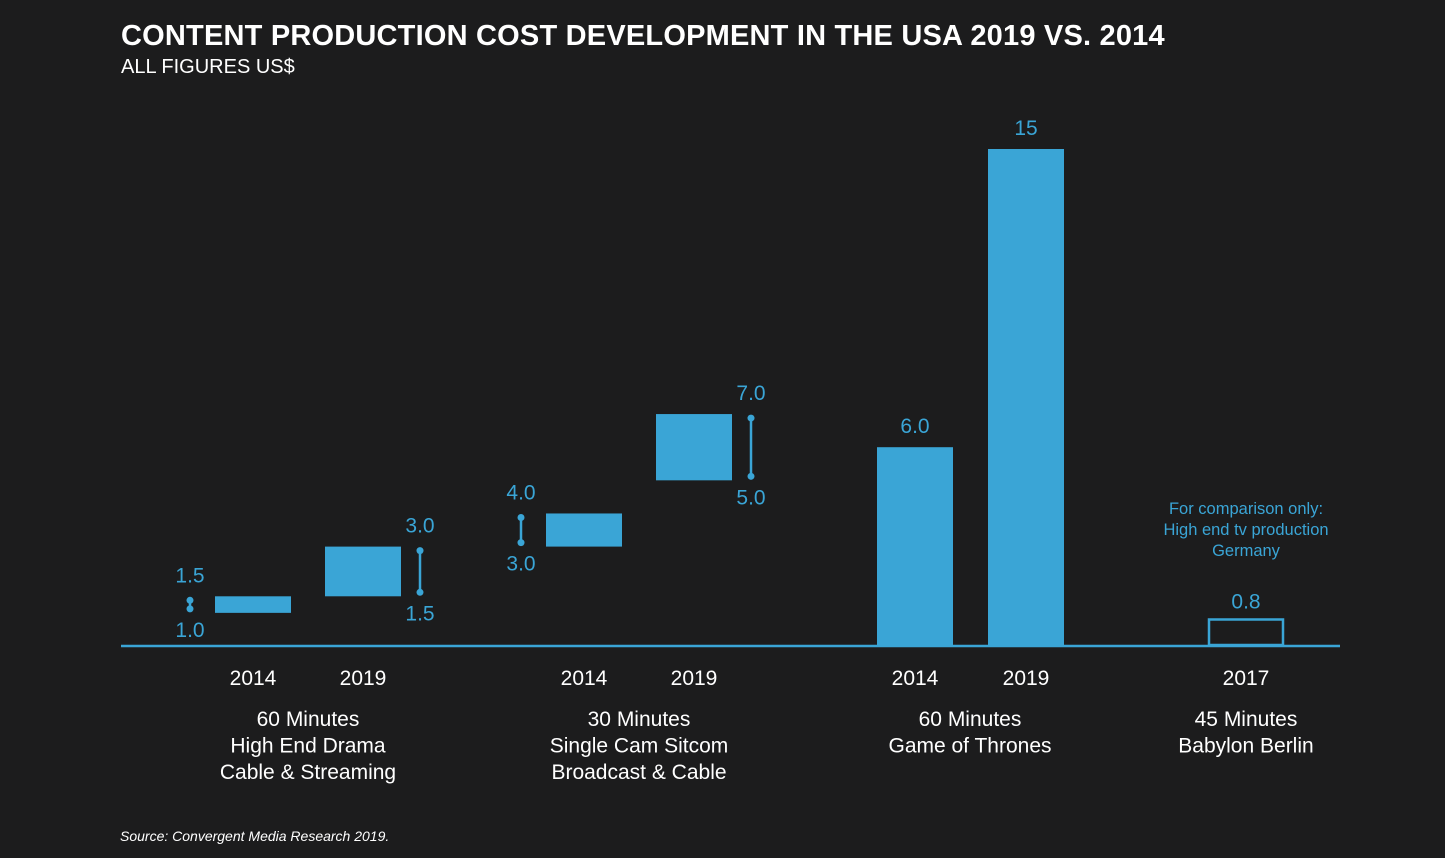 Image resolution: width=1445 pixels, height=858 pixels. What do you see at coordinates (1245, 530) in the screenshot?
I see `comparison-note-1: High end tv production` at bounding box center [1245, 530].